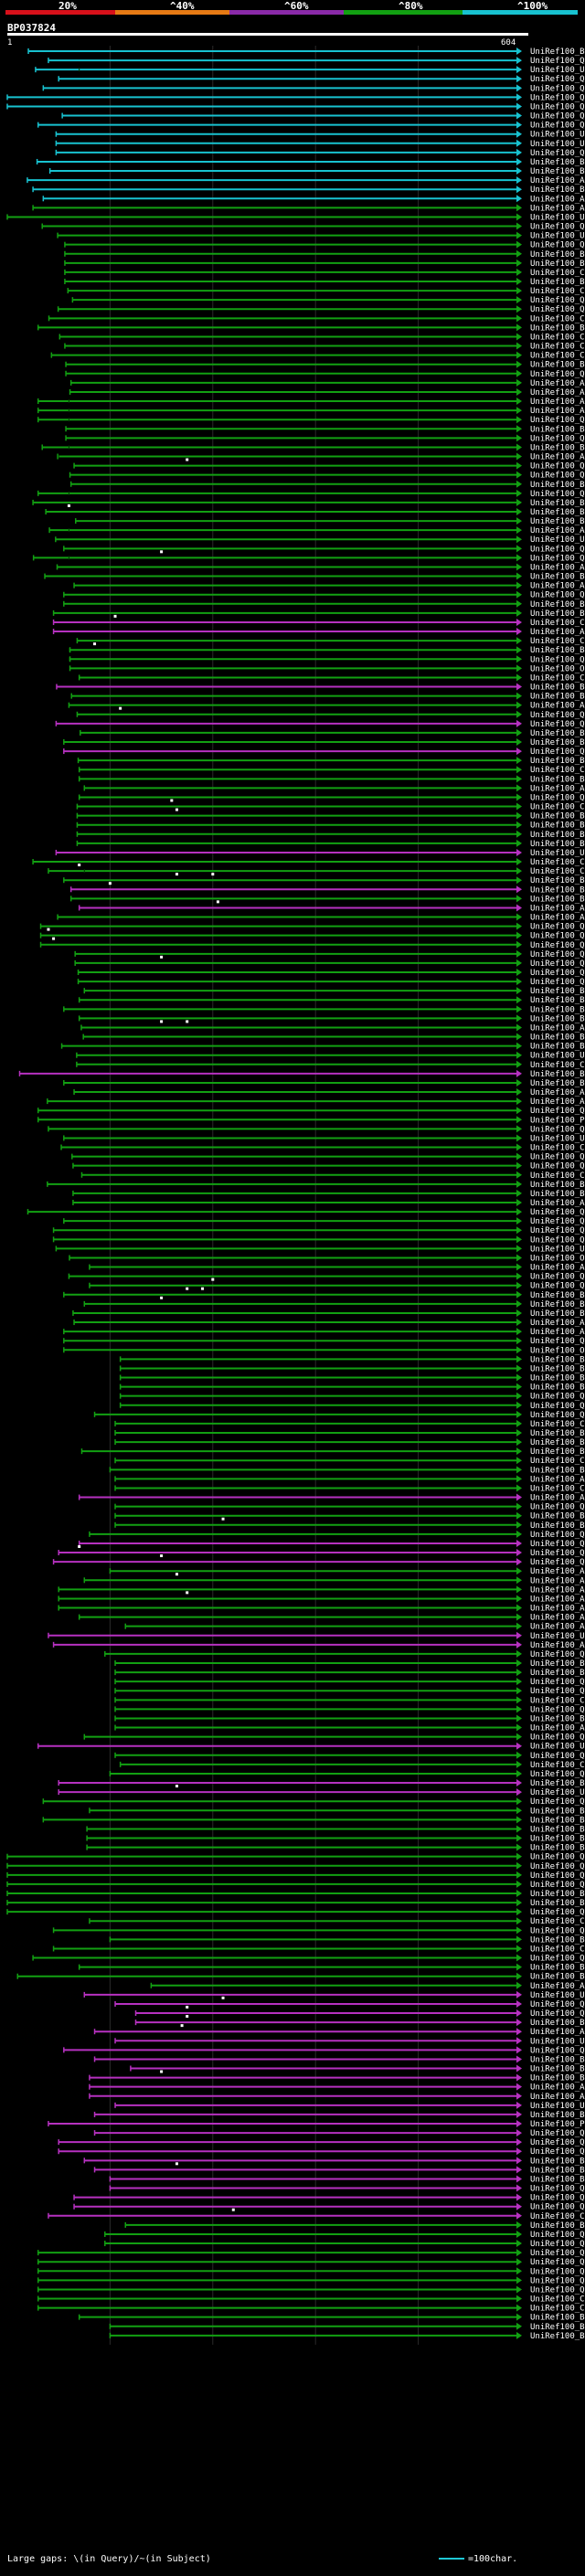 Image resolution: width=585 pixels, height=2576 pixels. Describe the element at coordinates (312, 936) in the screenshot. I see `hit-row: UniRef100_Q9SGD9` at that location.